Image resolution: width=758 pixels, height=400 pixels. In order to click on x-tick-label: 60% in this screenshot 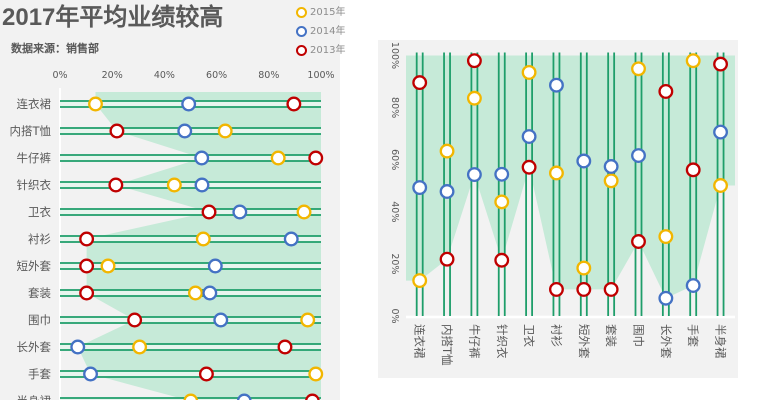, I will do `click(216, 75)`.